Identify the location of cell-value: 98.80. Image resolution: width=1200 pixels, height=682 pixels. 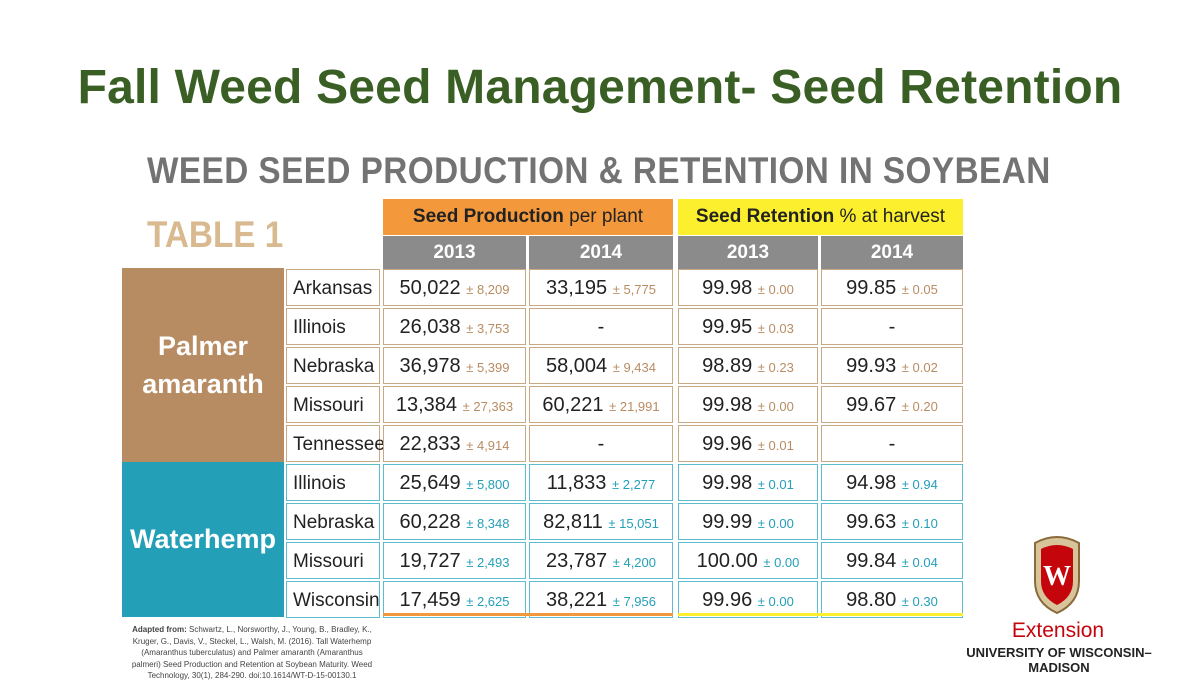
(871, 600).